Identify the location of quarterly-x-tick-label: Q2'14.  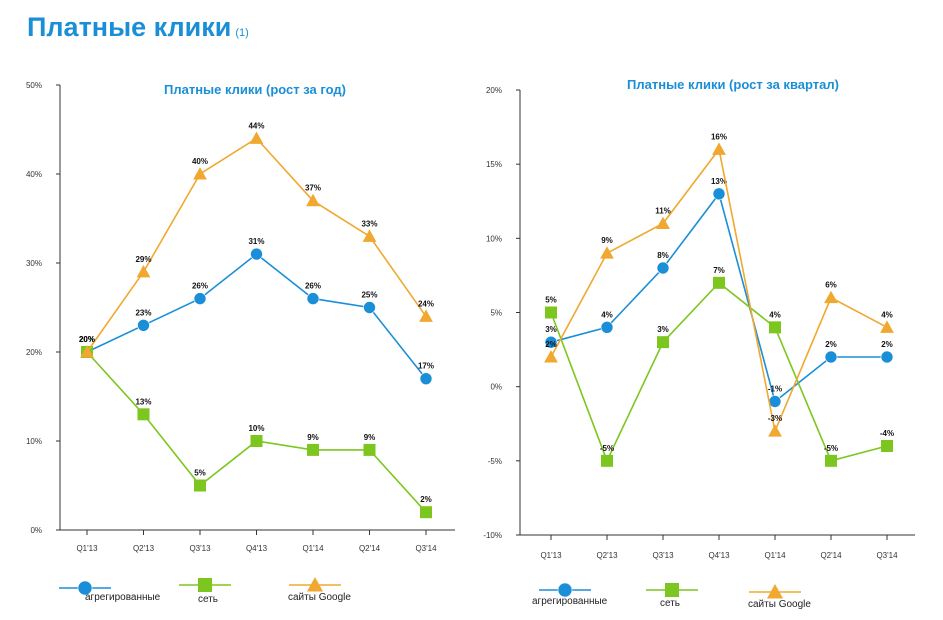
(831, 555).